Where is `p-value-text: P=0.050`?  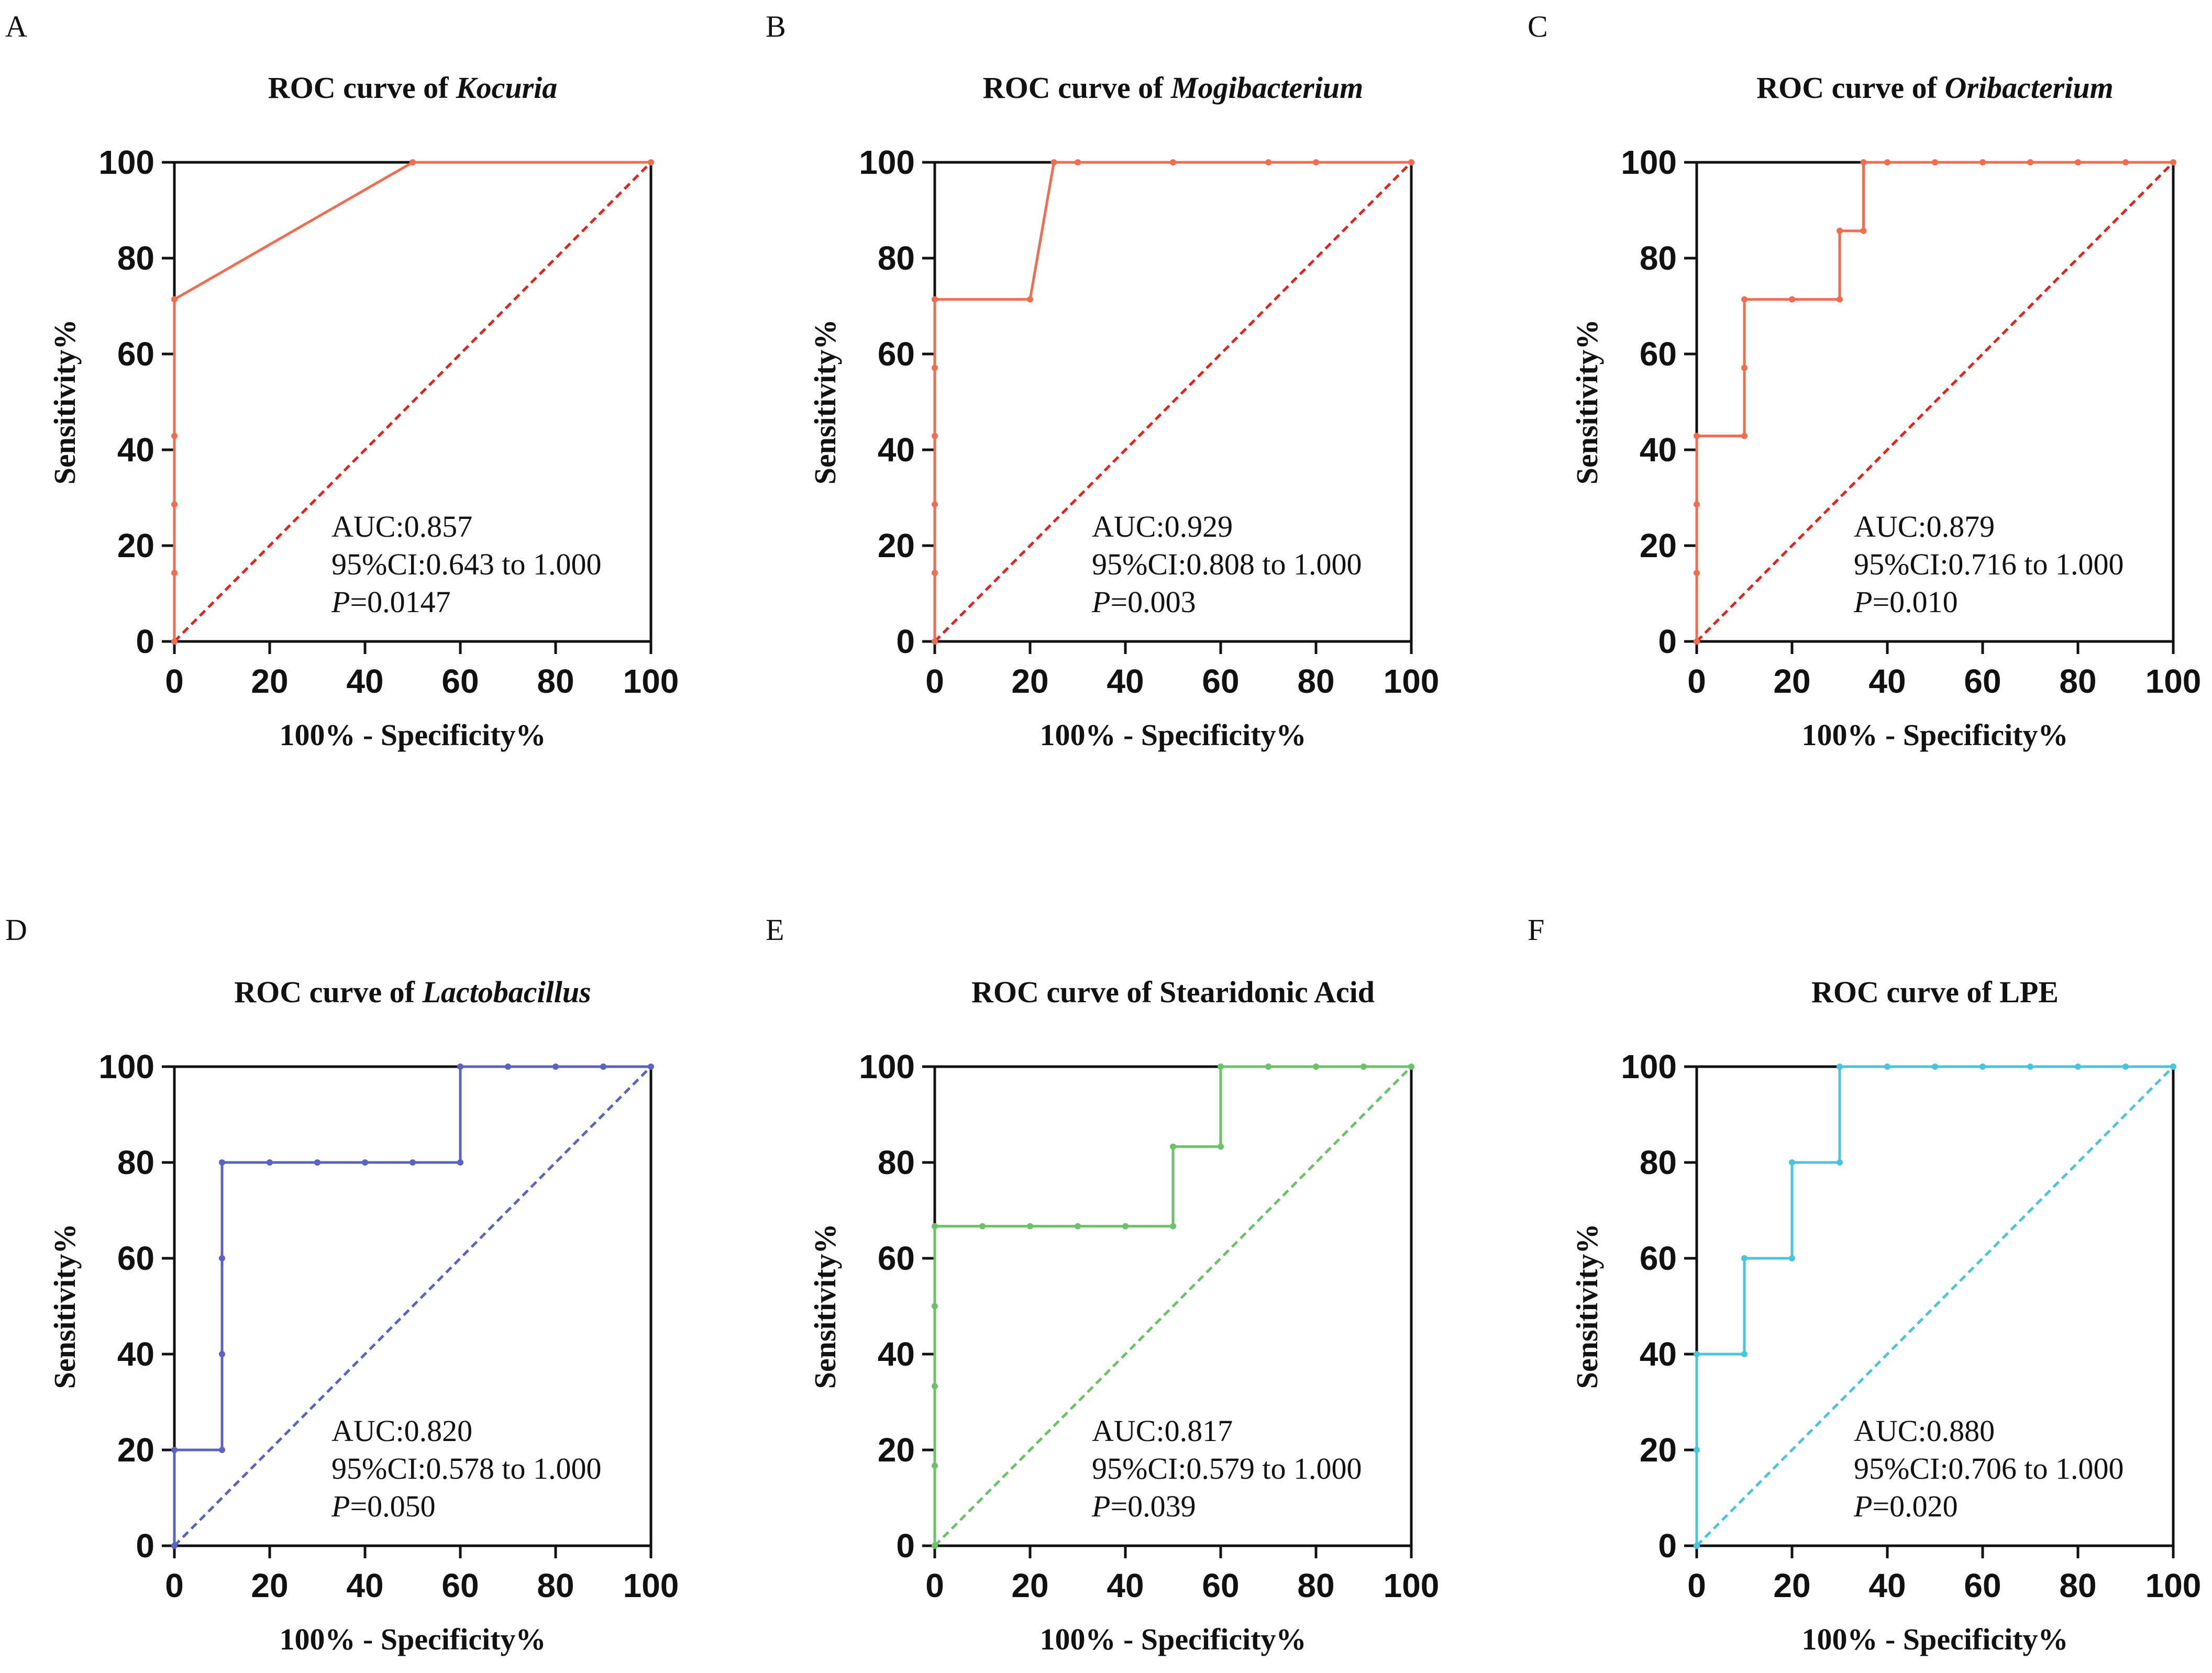 p-value-text: P=0.050 is located at coordinates (383, 1506).